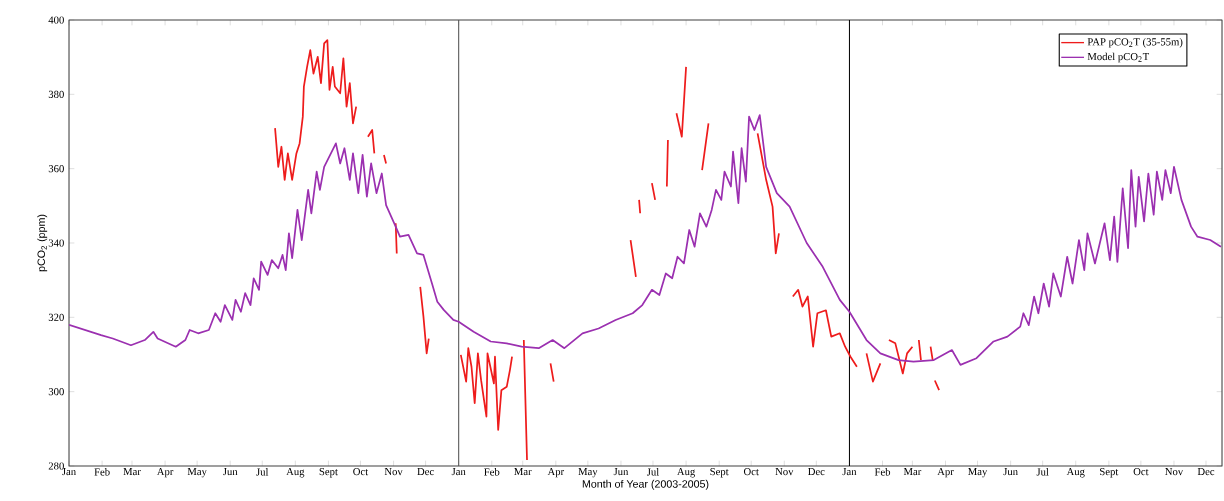 The width and height of the screenshot is (1224, 501). What do you see at coordinates (56, 94) in the screenshot?
I see `y-tick-label: 380` at bounding box center [56, 94].